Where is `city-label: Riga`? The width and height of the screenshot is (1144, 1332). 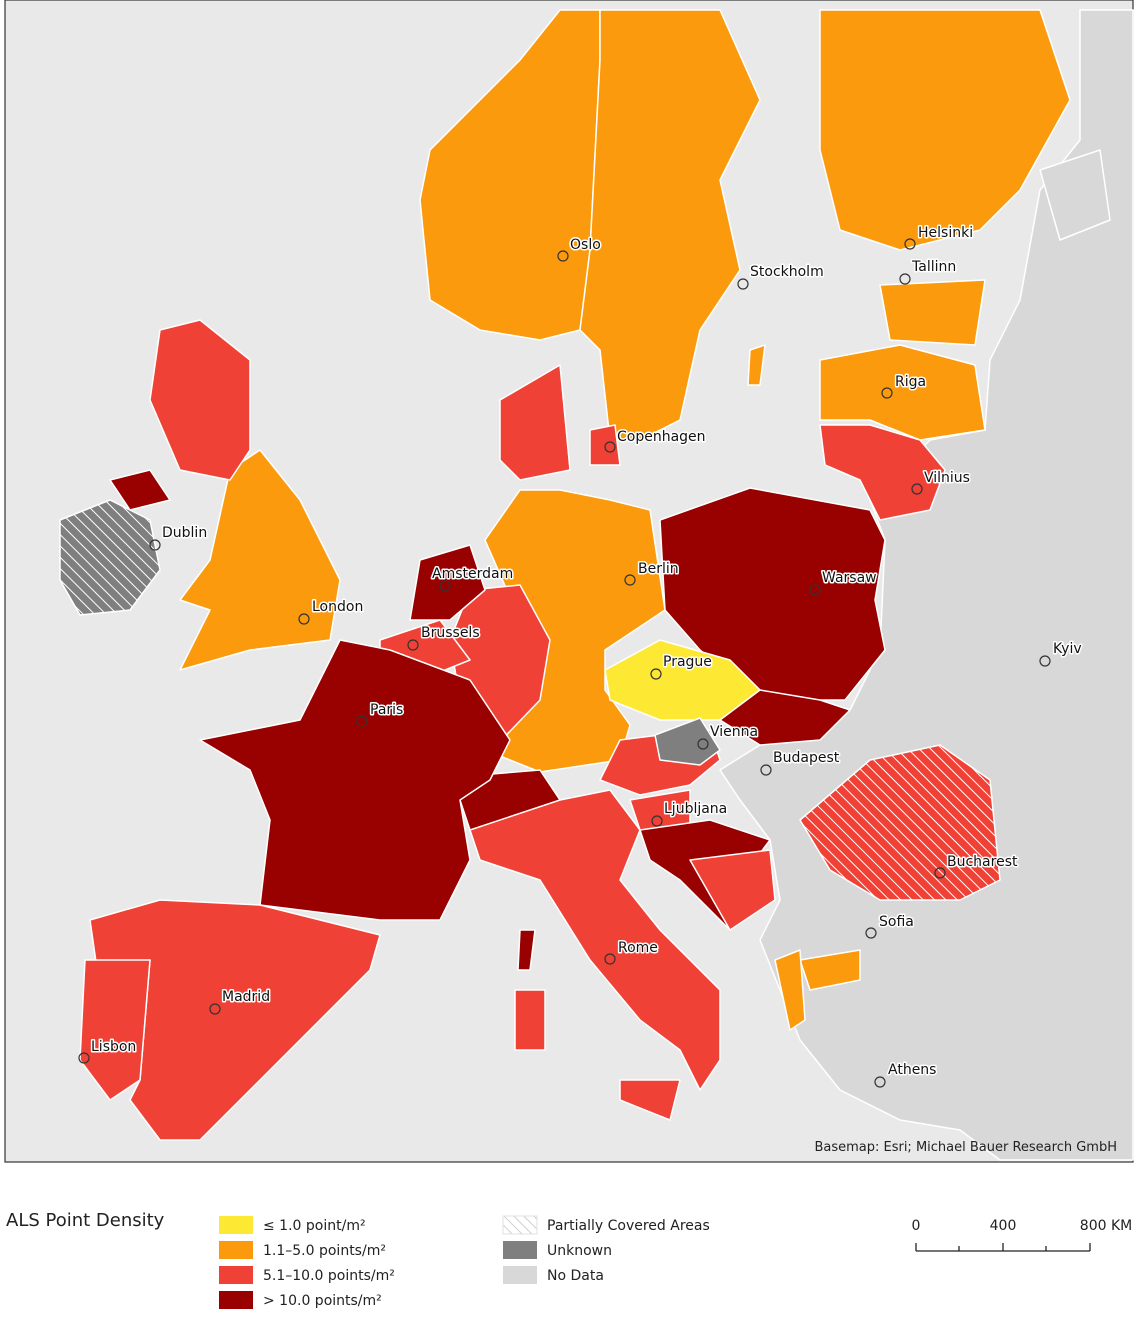
city-label: Riga is located at coordinates (910, 382).